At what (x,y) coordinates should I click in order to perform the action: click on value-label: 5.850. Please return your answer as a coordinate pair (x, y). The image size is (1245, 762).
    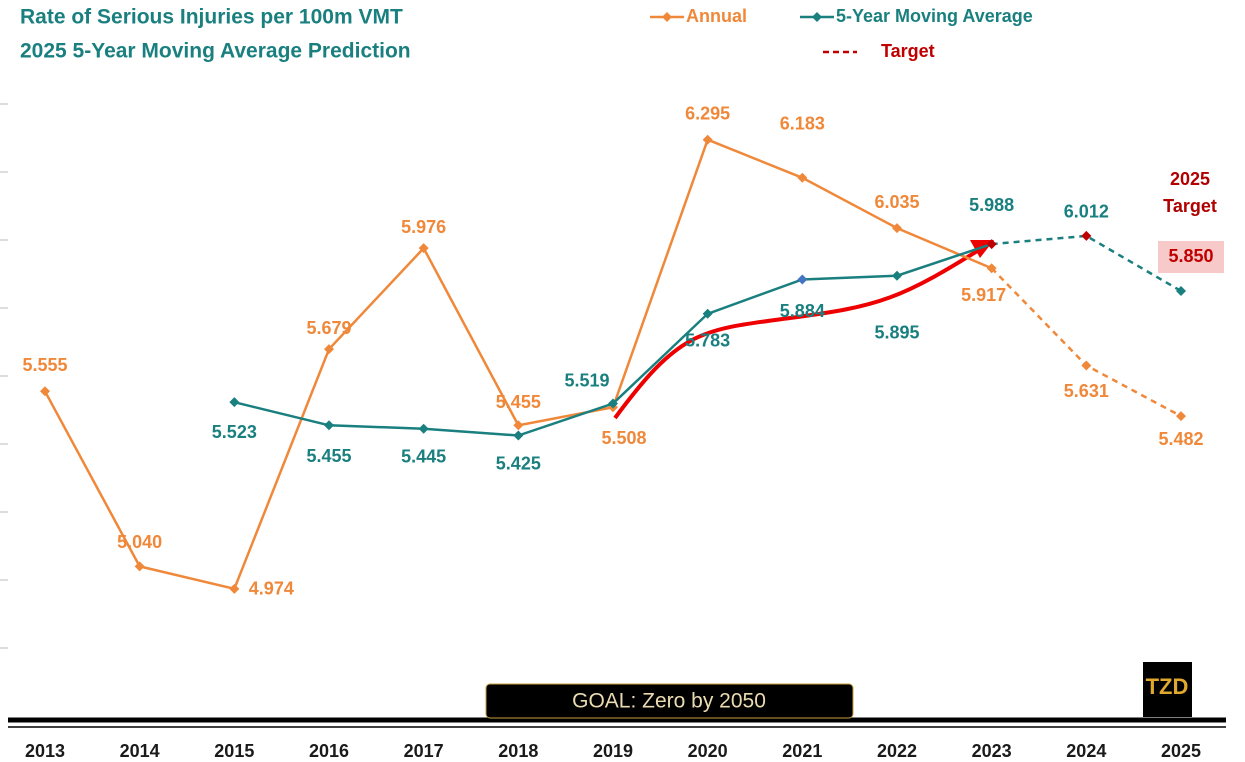
    Looking at the image, I should click on (1190, 256).